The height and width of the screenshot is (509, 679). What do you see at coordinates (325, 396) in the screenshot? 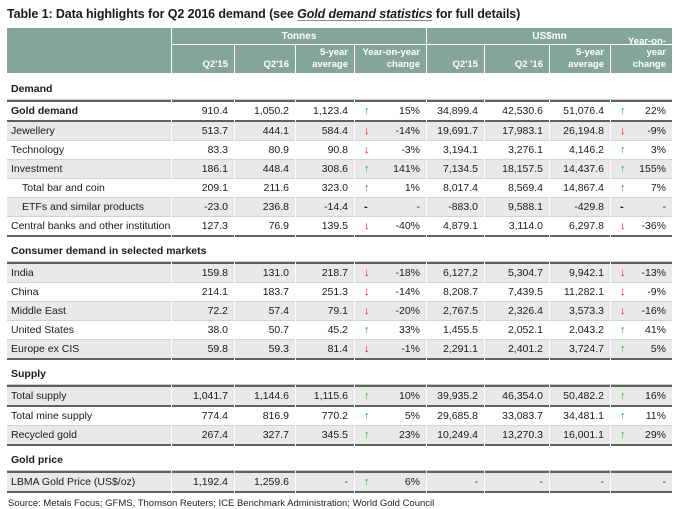
I see `value-cell-tonnes-2: 1,115.6` at bounding box center [325, 396].